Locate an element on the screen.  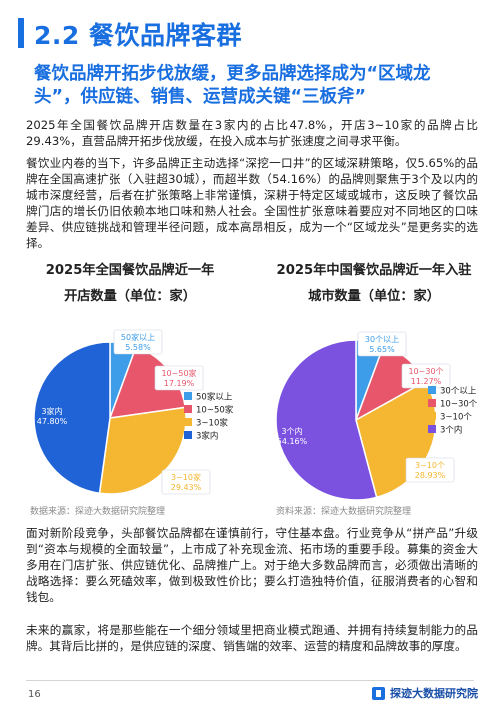
data-label-value: 28.93% is located at coordinates (430, 475).